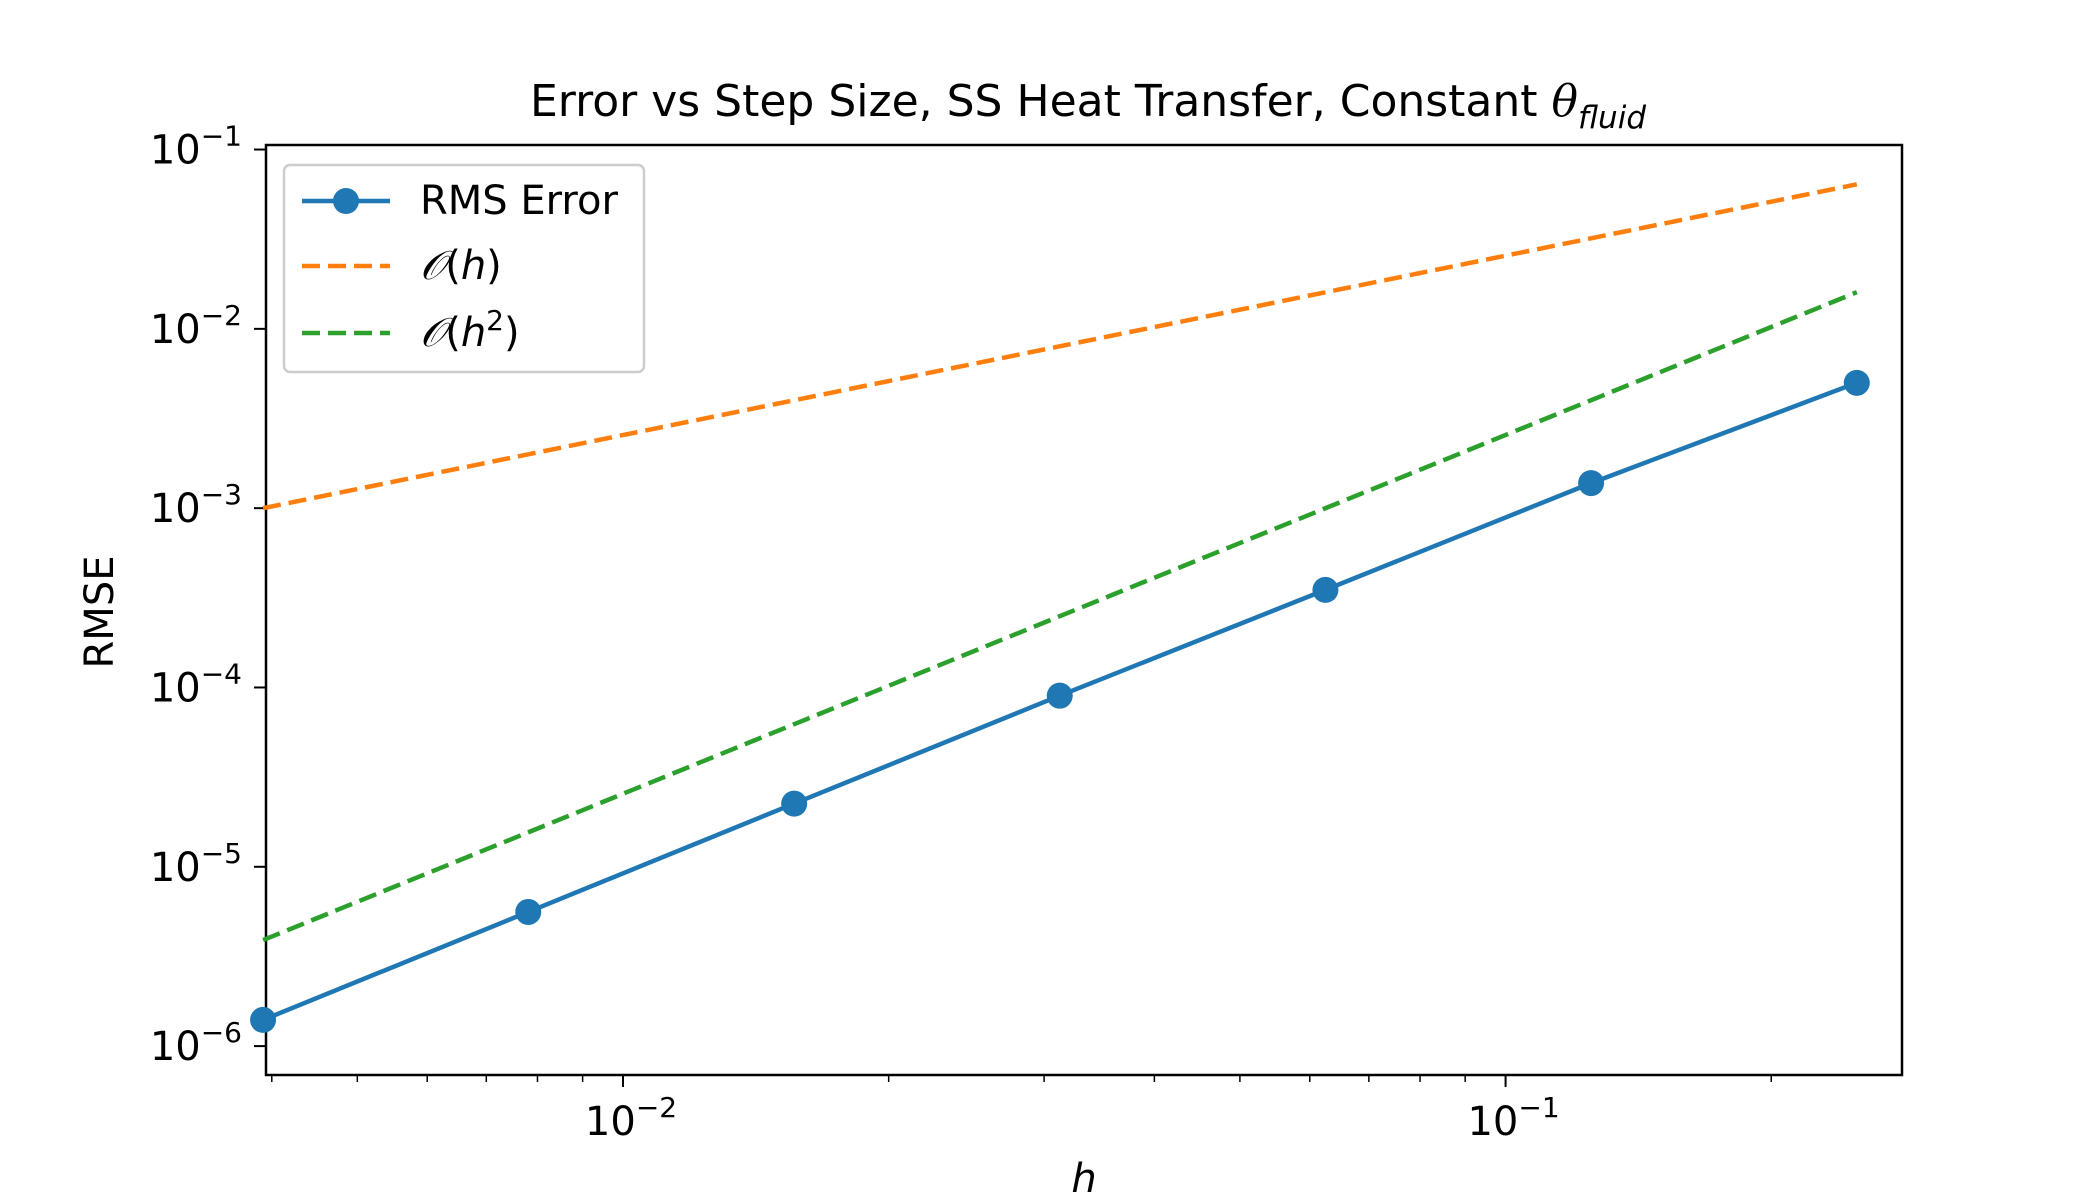 The width and height of the screenshot is (2100, 1200). Describe the element at coordinates (346, 262) in the screenshot. I see `legend-keys` at that location.